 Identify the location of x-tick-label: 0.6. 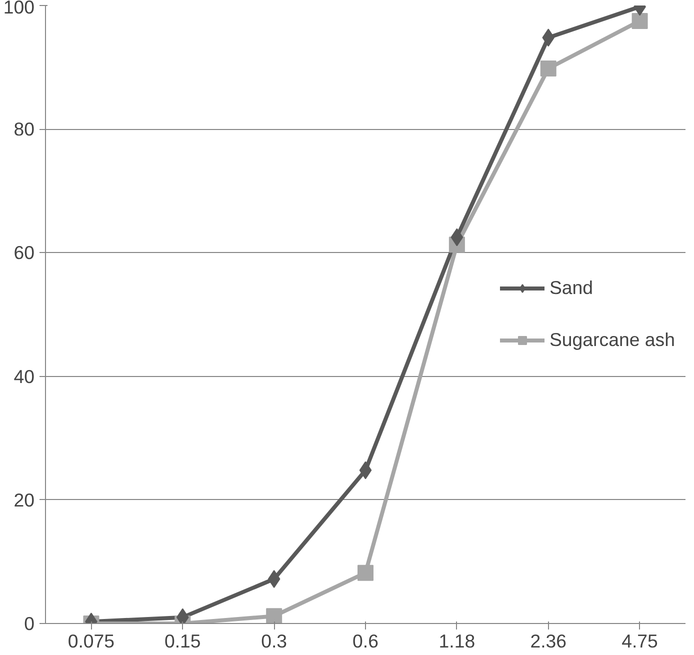
(365, 641).